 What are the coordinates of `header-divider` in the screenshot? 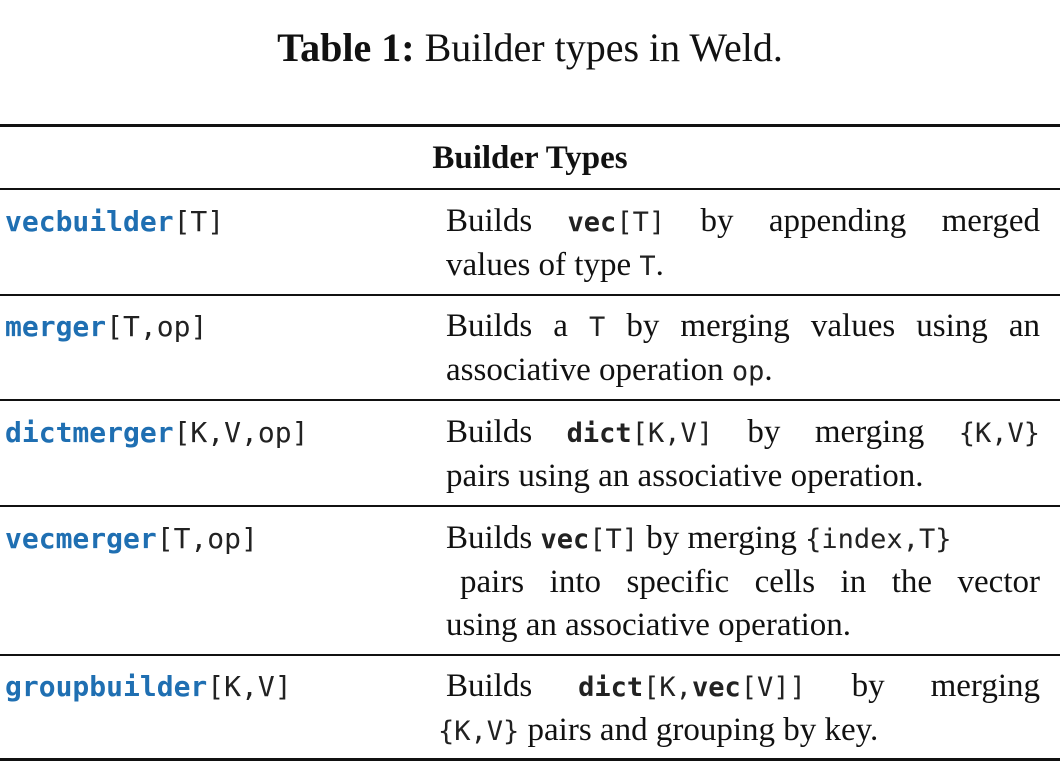 It's located at (530, 189).